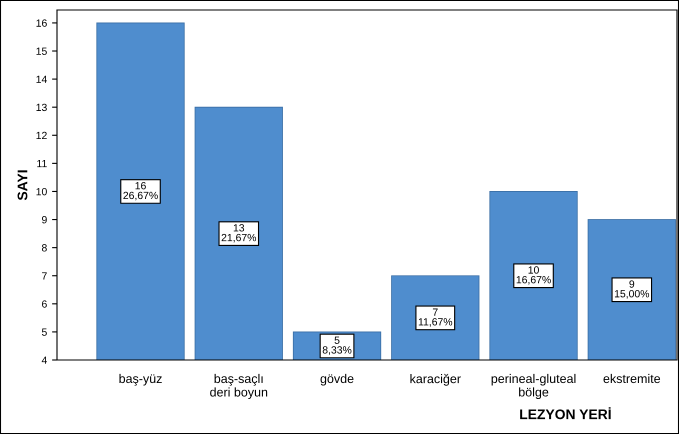 Image resolution: width=679 pixels, height=434 pixels. I want to click on y-tick-label: 15, so click(41, 51).